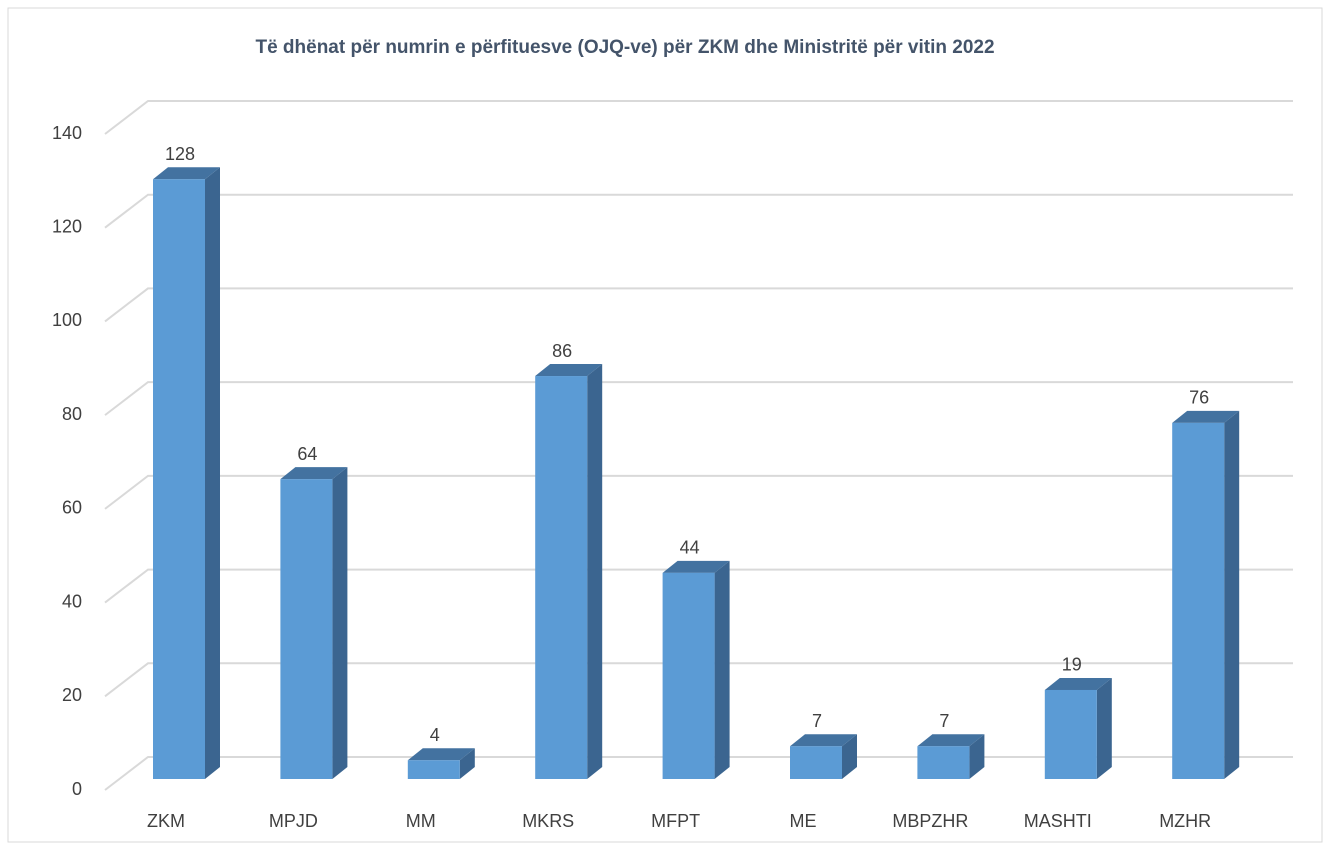  Describe the element at coordinates (1199, 398) in the screenshot. I see `value-label: 76` at that location.